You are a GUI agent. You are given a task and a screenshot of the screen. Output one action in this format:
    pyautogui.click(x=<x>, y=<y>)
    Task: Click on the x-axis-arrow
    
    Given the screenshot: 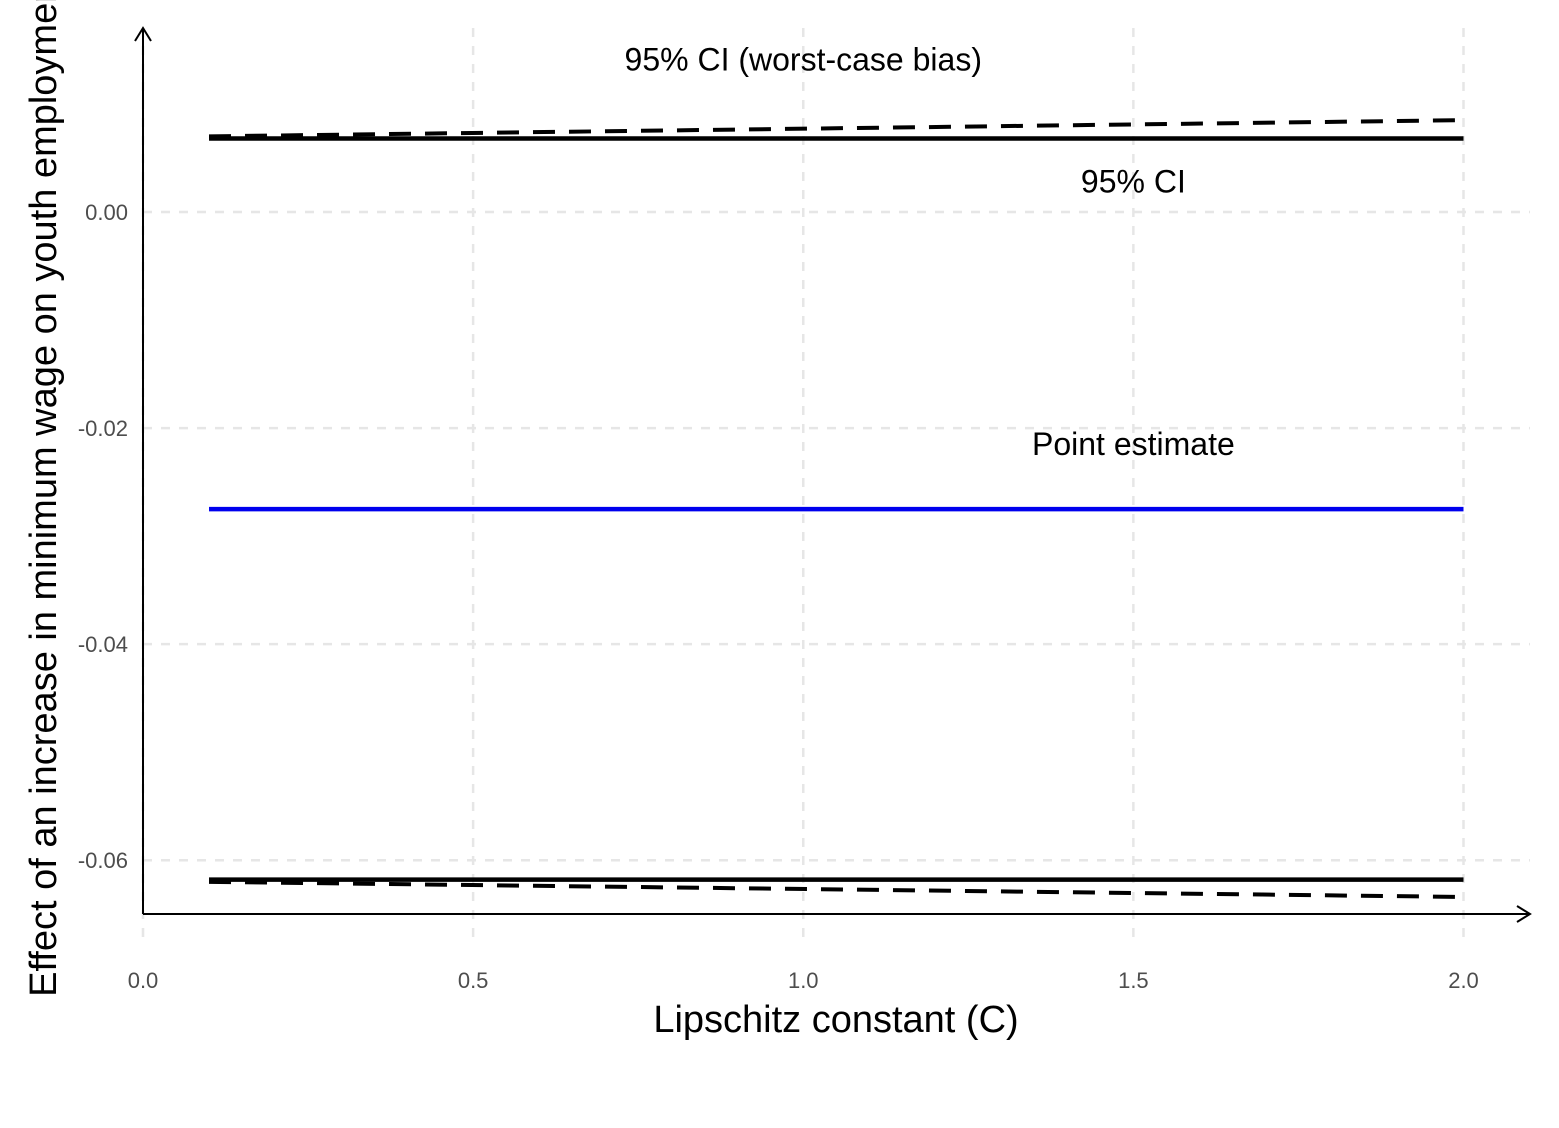 What is the action you would take?
    pyautogui.click(x=1524, y=914)
    